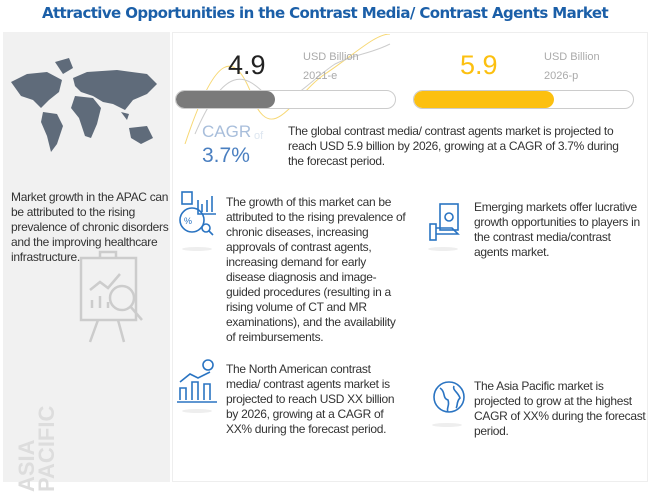 The width and height of the screenshot is (650, 492). What do you see at coordinates (197, 385) in the screenshot?
I see `growth-chart-icon` at bounding box center [197, 385].